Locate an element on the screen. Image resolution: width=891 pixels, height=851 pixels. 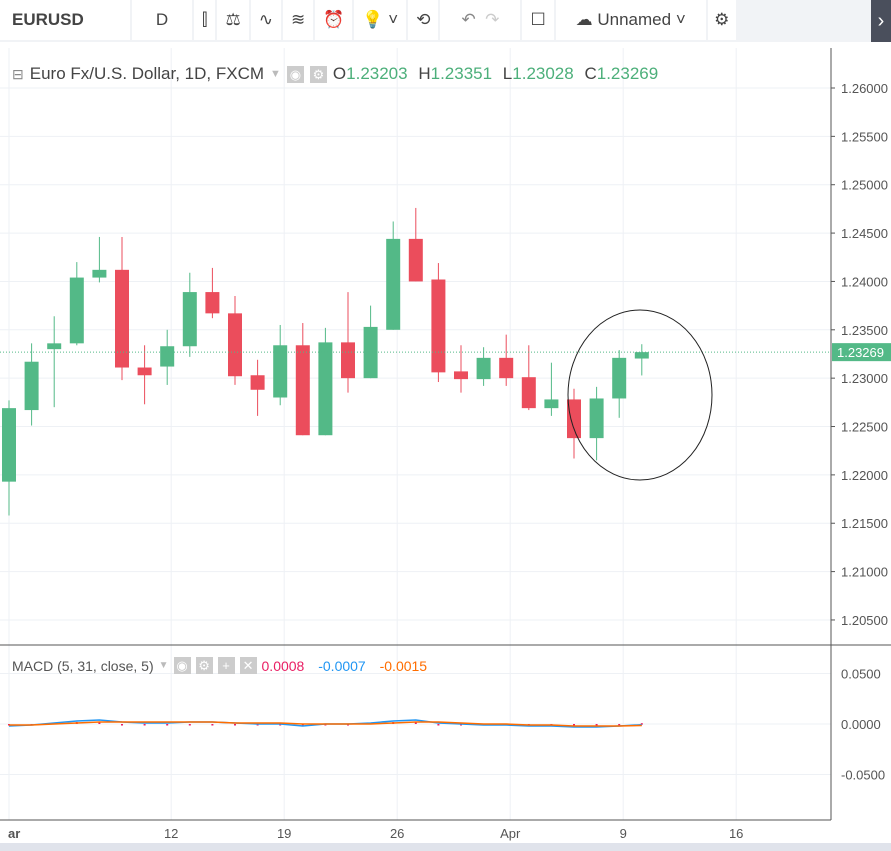
ellipse-drawing is located at coordinates (640, 395).